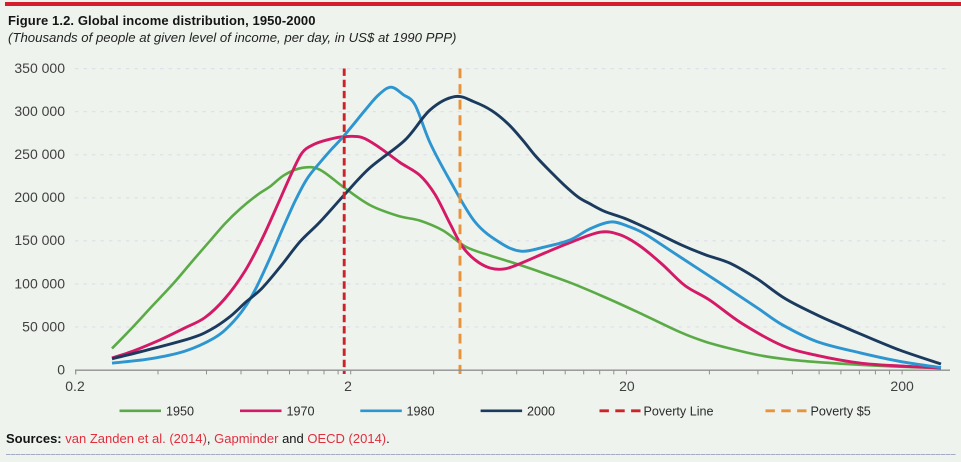 The height and width of the screenshot is (462, 961). What do you see at coordinates (902, 386) in the screenshot?
I see `svg-text: 200` at bounding box center [902, 386].